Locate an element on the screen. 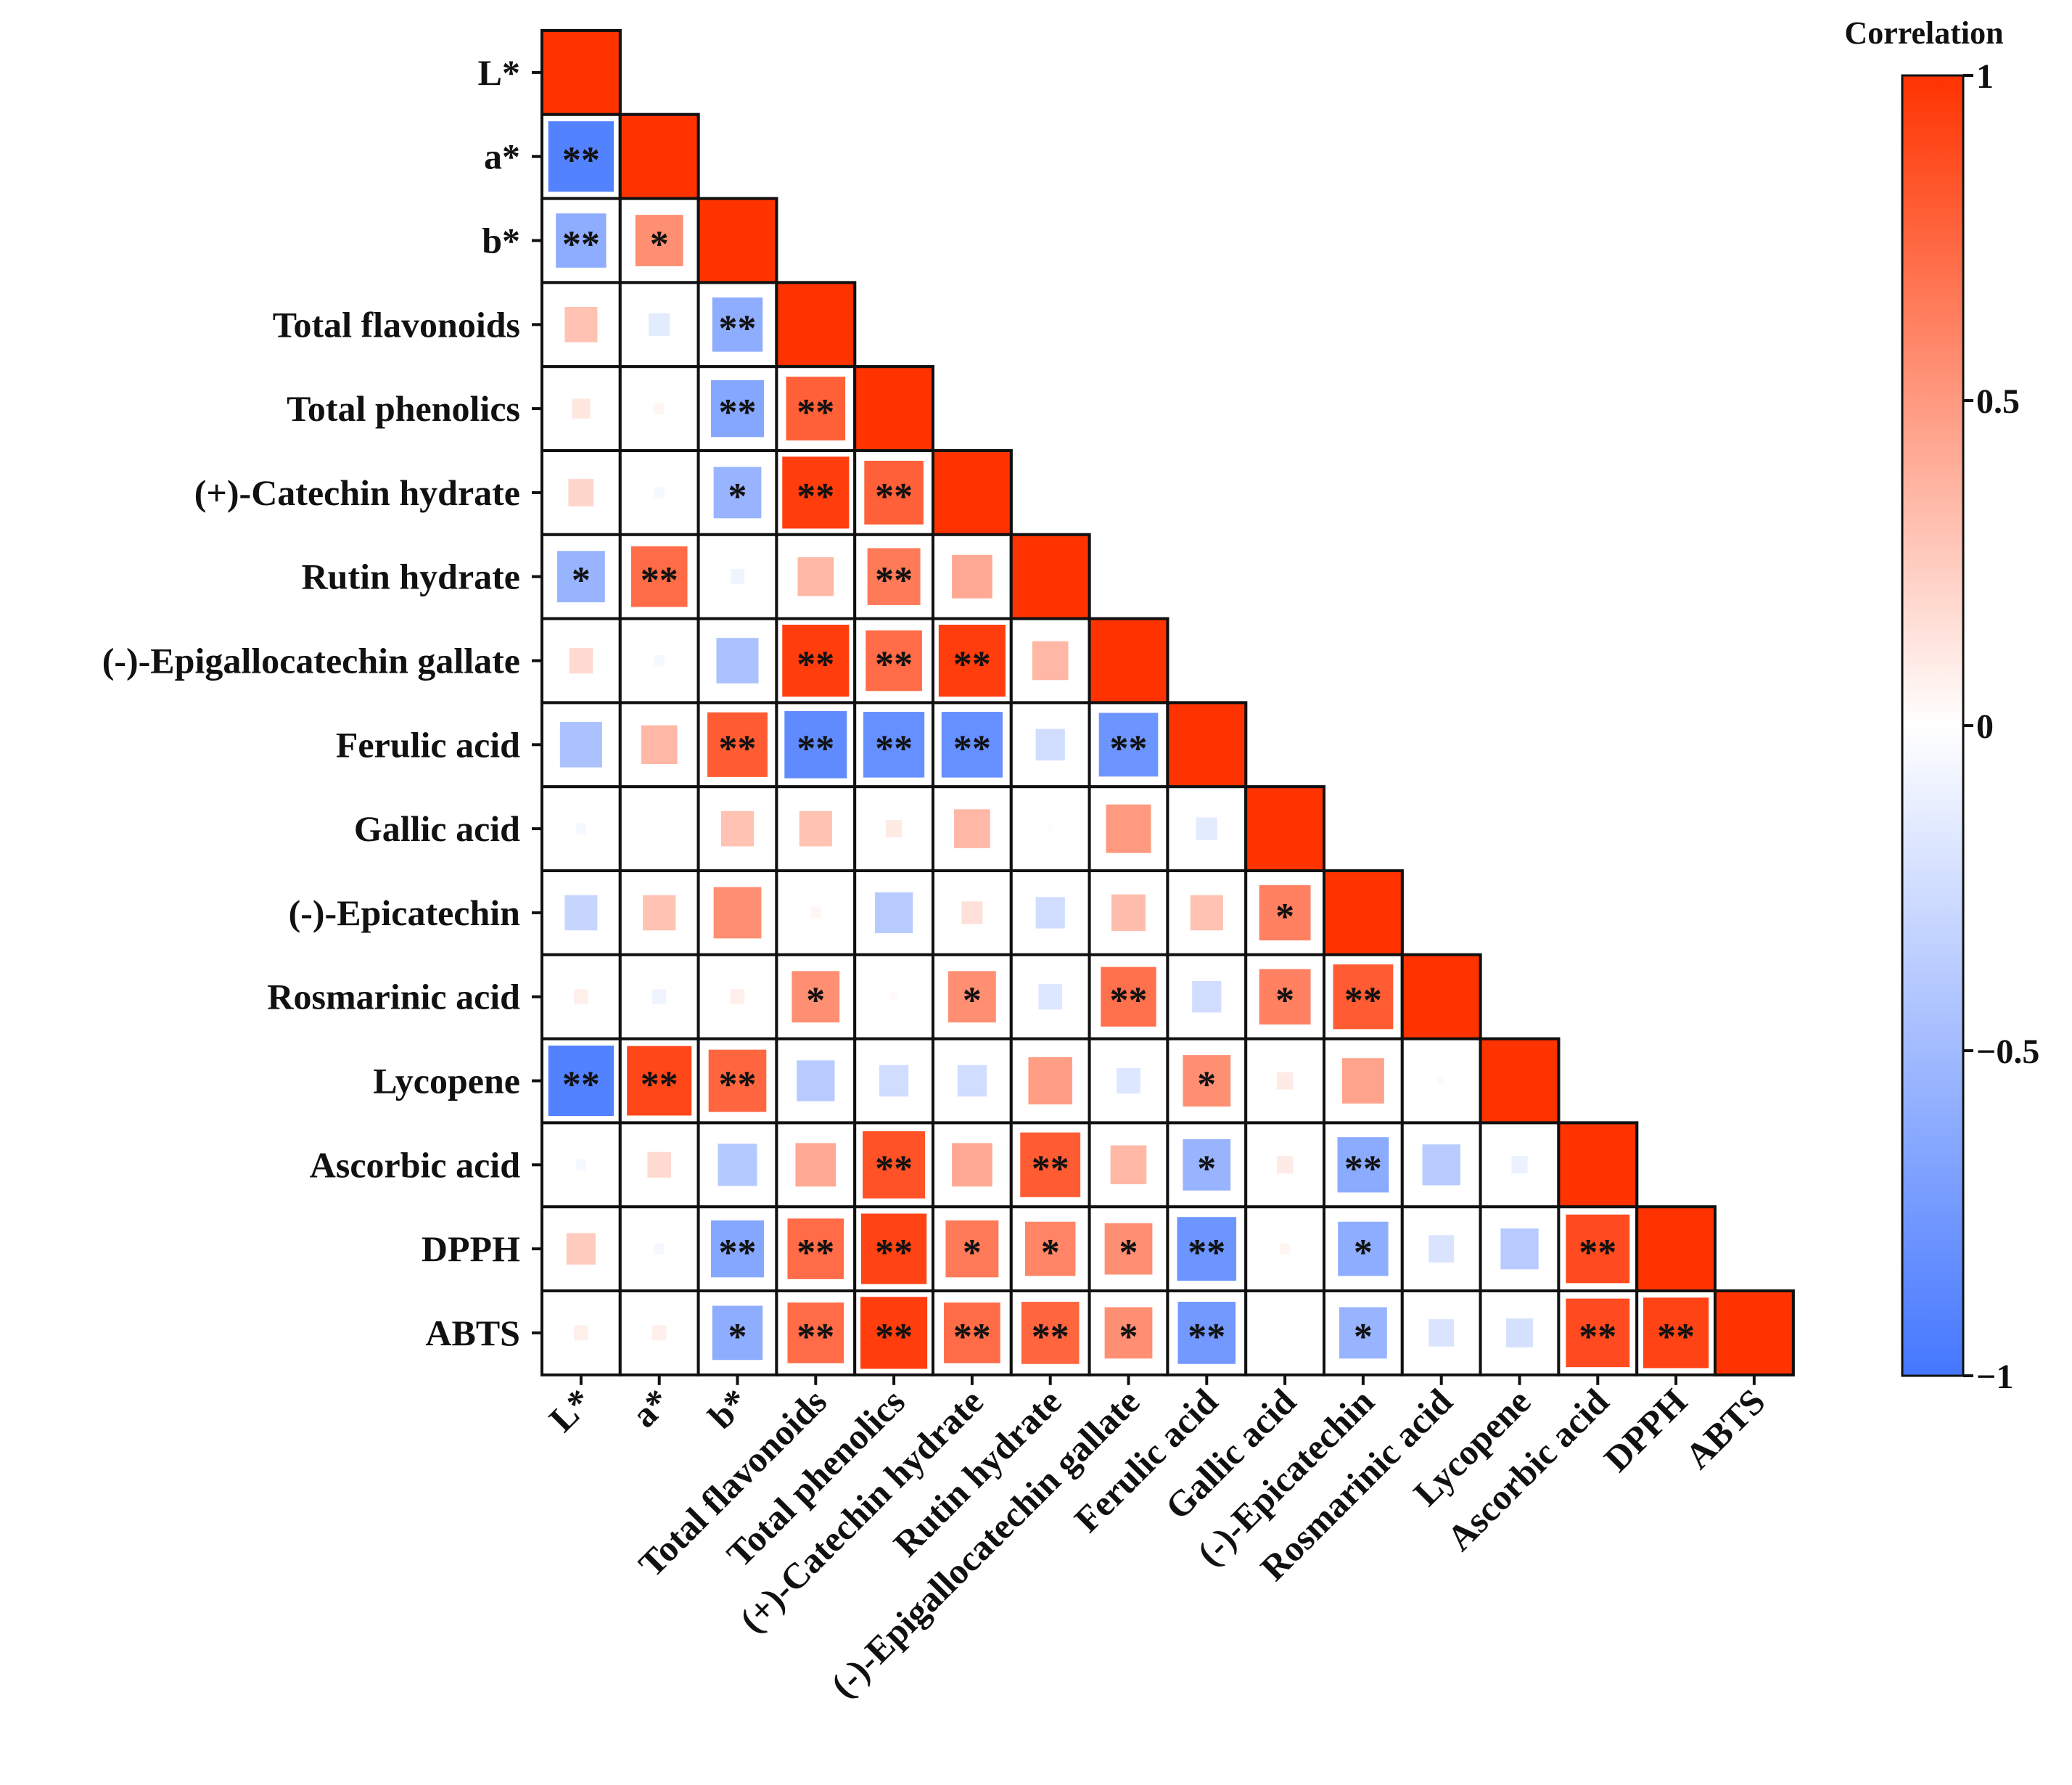 The width and height of the screenshot is (2072, 1785). colorbar-gradient is located at coordinates (1933, 725).